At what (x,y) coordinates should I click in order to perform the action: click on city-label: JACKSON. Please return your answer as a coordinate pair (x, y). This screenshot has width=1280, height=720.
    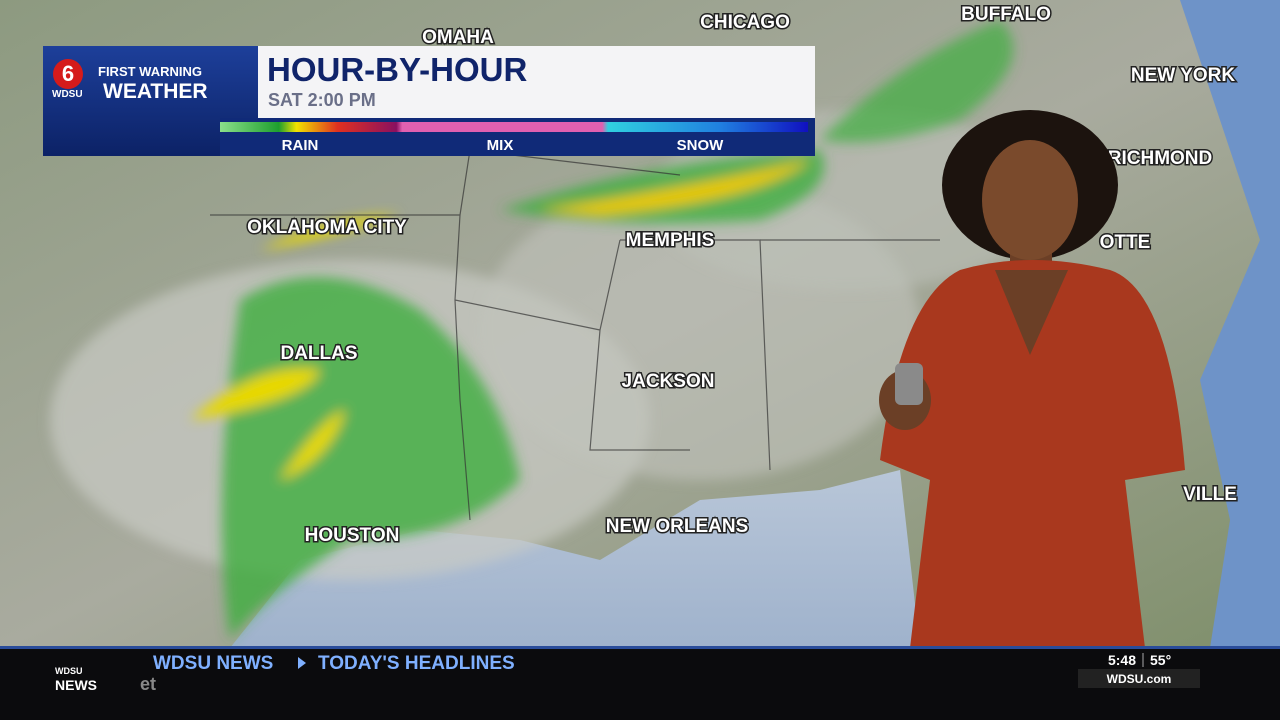
    Looking at the image, I should click on (668, 381).